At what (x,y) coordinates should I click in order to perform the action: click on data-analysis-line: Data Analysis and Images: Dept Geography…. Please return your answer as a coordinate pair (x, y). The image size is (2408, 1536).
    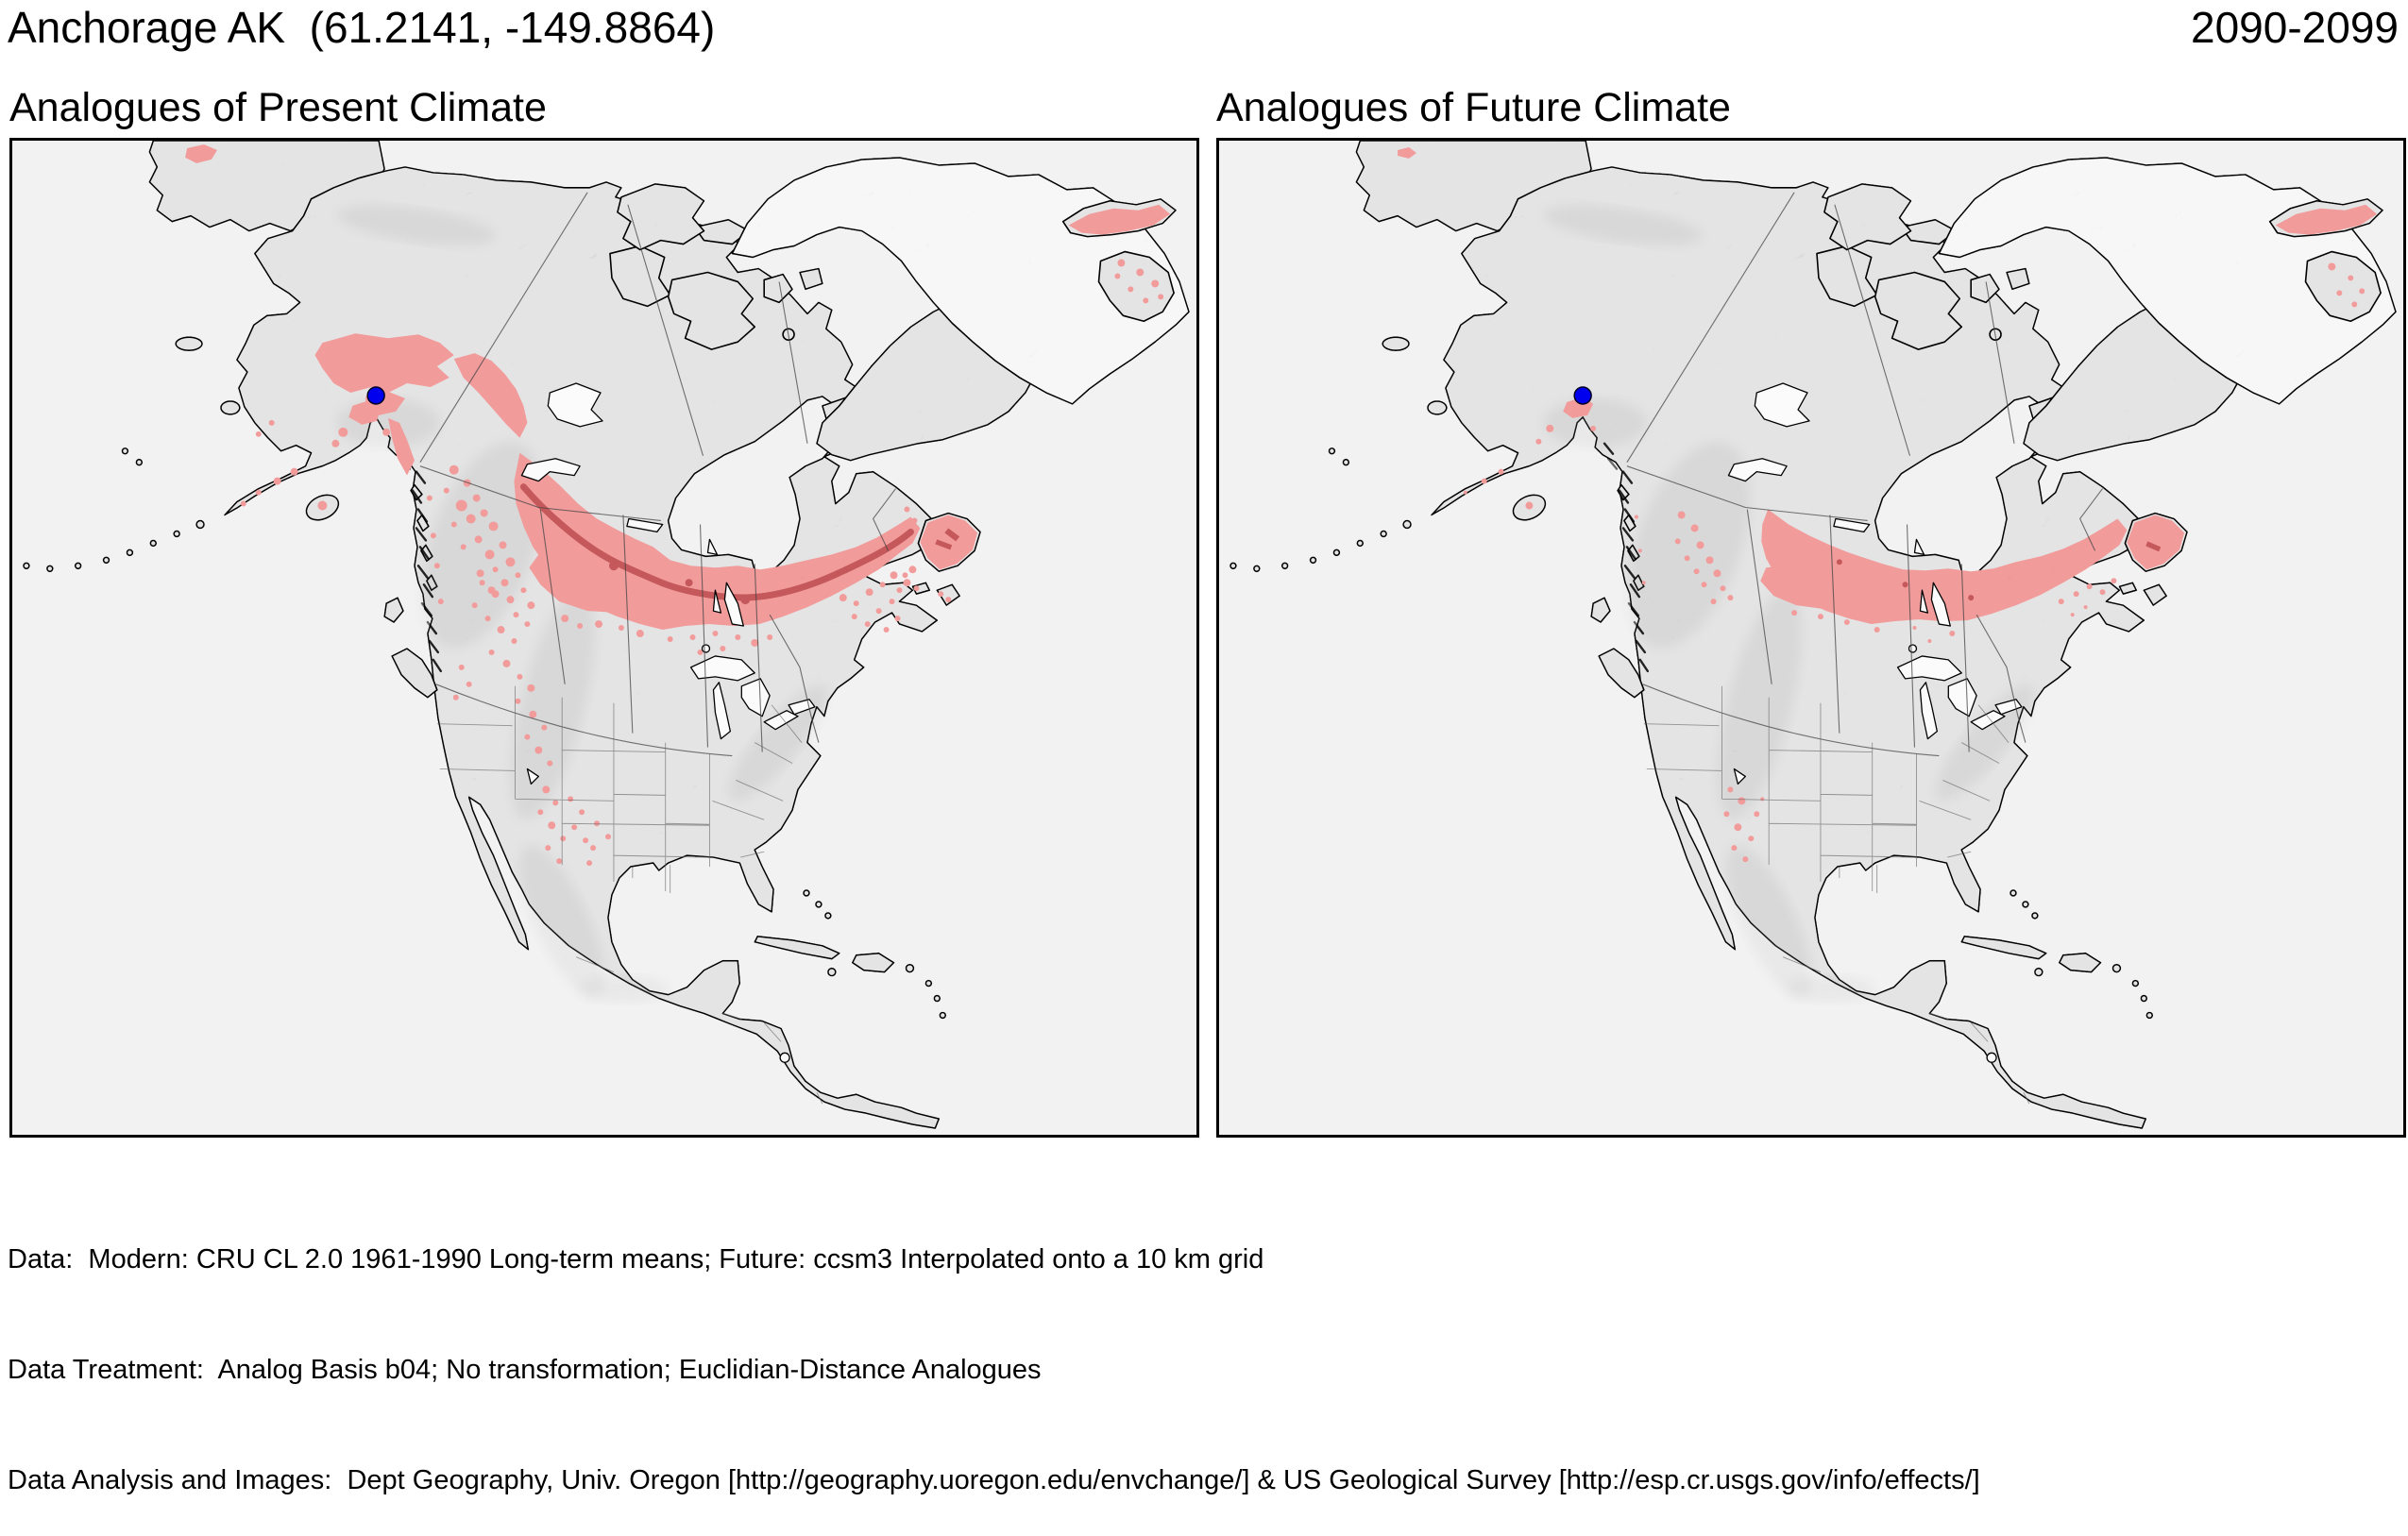
    Looking at the image, I should click on (994, 1480).